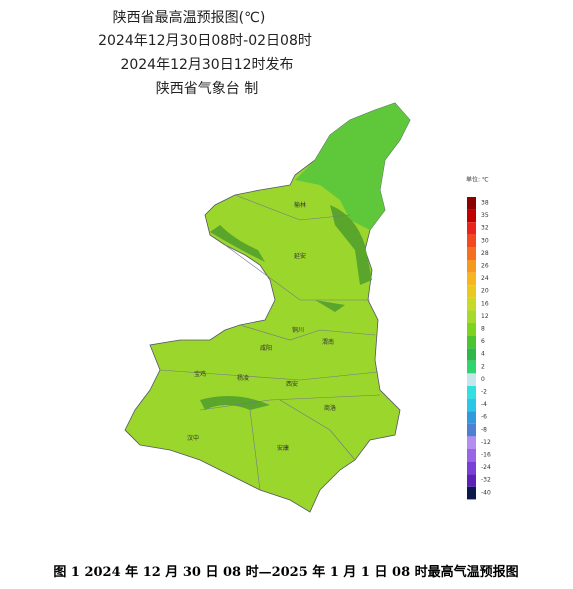 This screenshot has width=573, height=589. What do you see at coordinates (486, 442) in the screenshot?
I see `legend-label: -12` at bounding box center [486, 442].